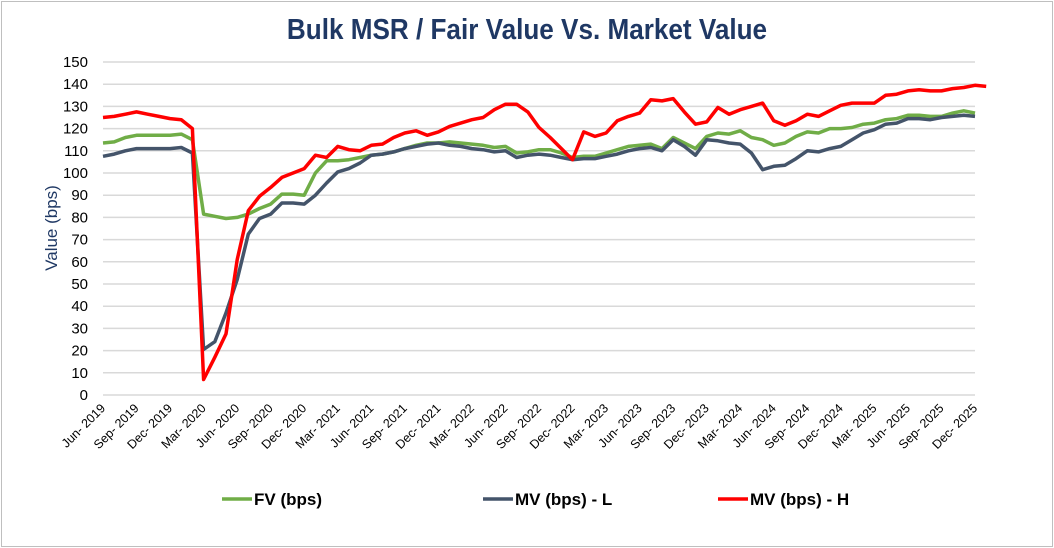  Describe the element at coordinates (76, 151) in the screenshot. I see `y-tick-label: 110` at that location.